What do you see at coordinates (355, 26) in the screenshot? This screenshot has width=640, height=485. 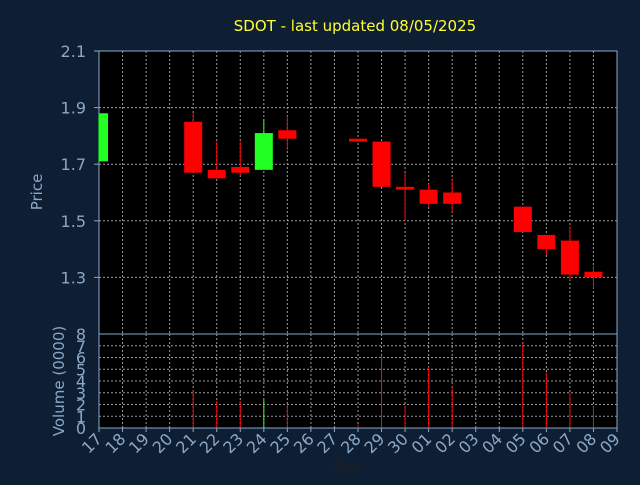 I see `chart-title: SDOT - last updated 08/05/2025` at bounding box center [355, 26].